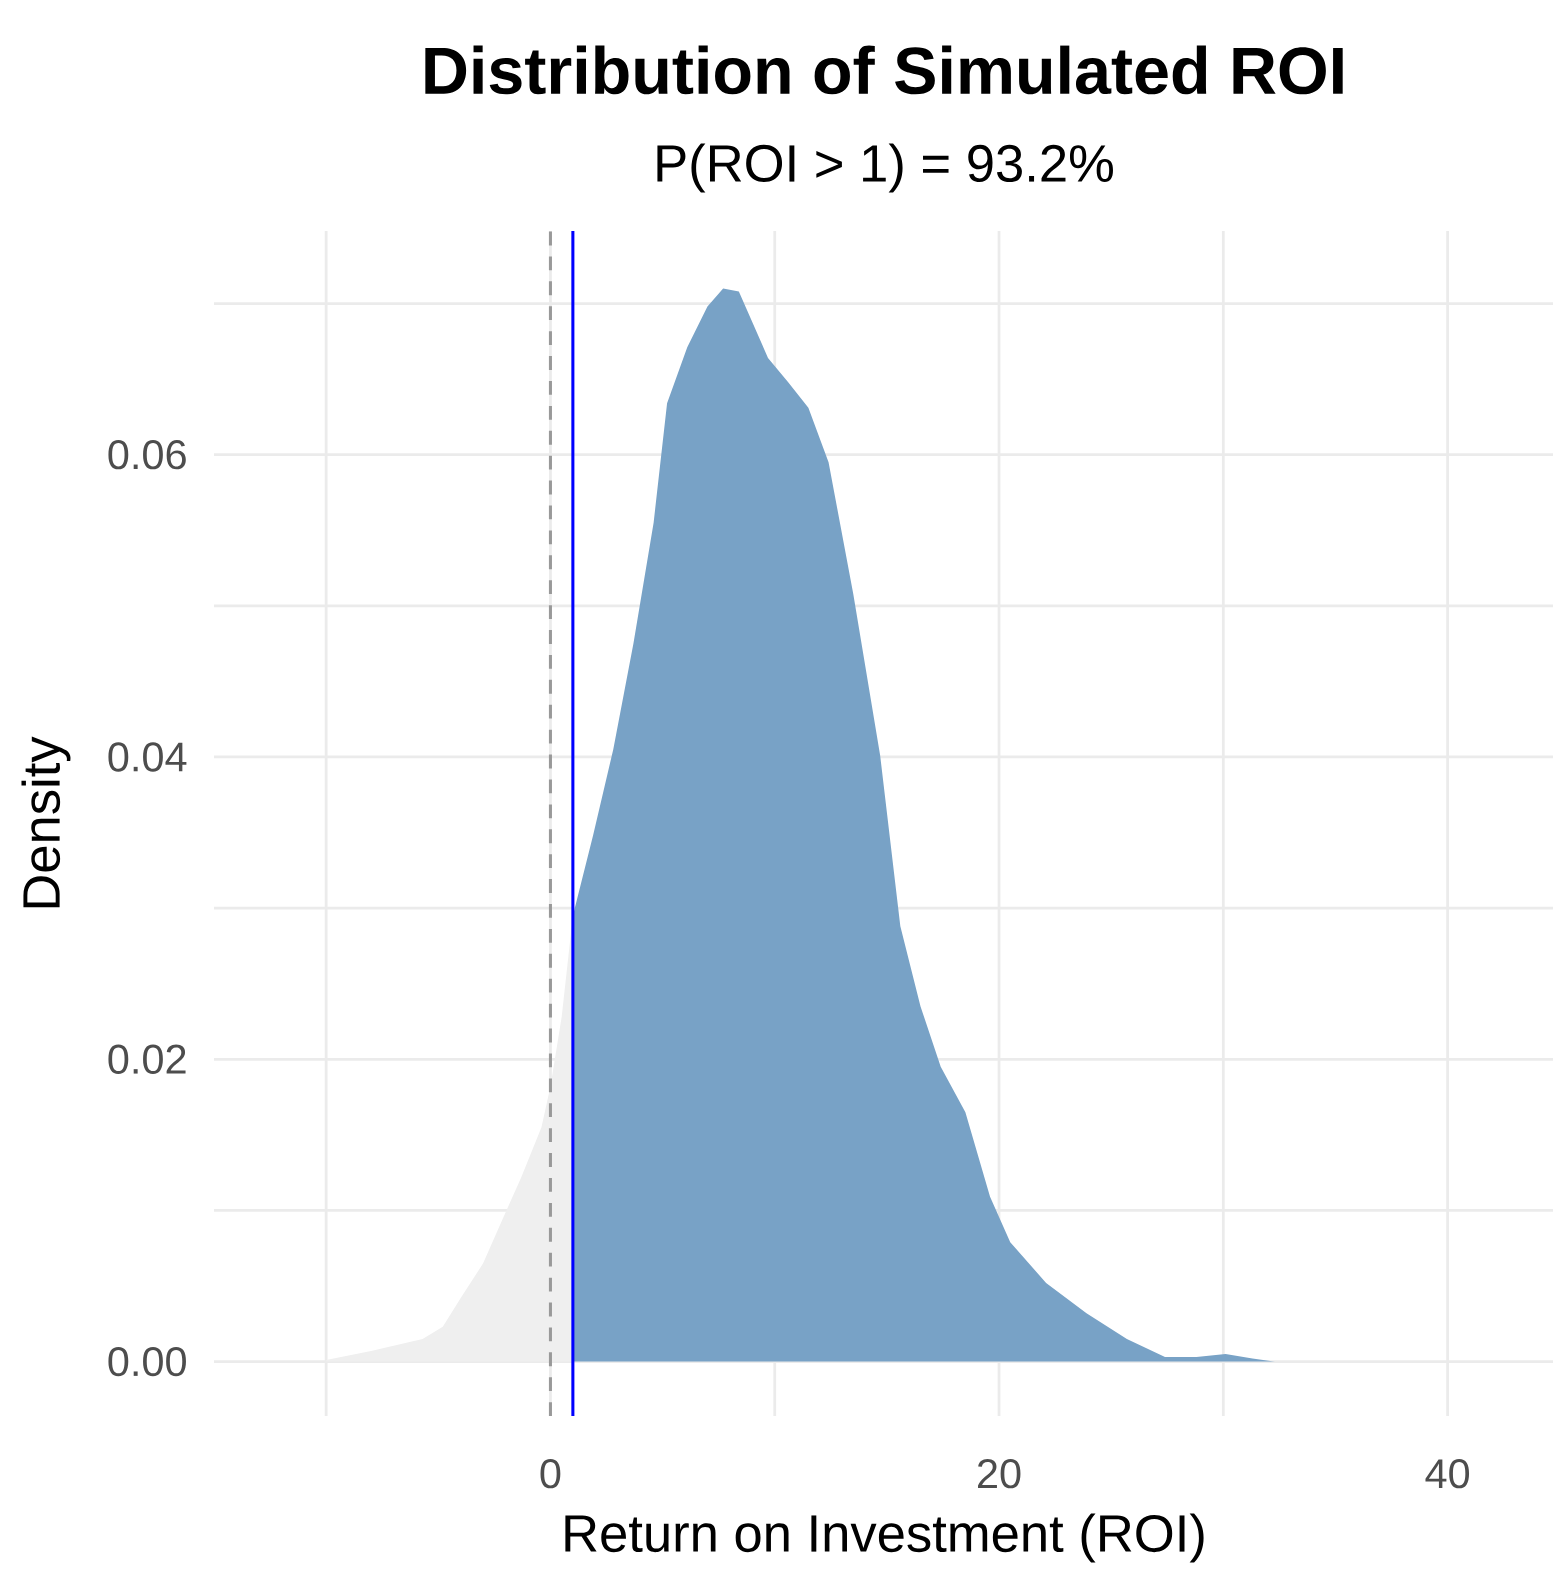 Image resolution: width=1560 pixels, height=1578 pixels. I want to click on y-tick-label: 0.06, so click(147, 454).